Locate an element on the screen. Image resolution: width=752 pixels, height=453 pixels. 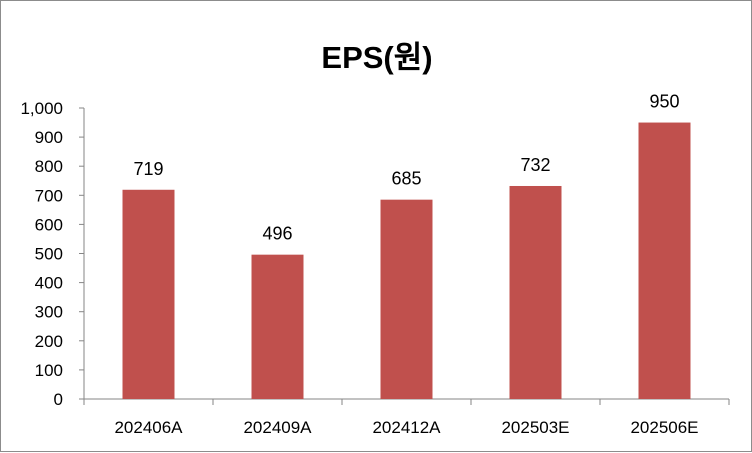
data-label: 950 is located at coordinates (664, 102).